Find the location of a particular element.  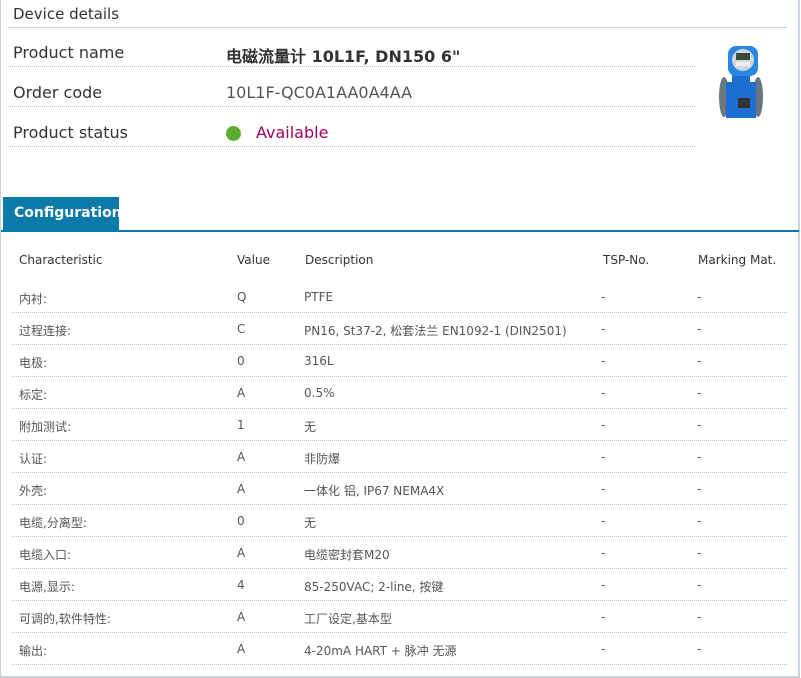

cell-characteristic: 电极: is located at coordinates (33, 363).